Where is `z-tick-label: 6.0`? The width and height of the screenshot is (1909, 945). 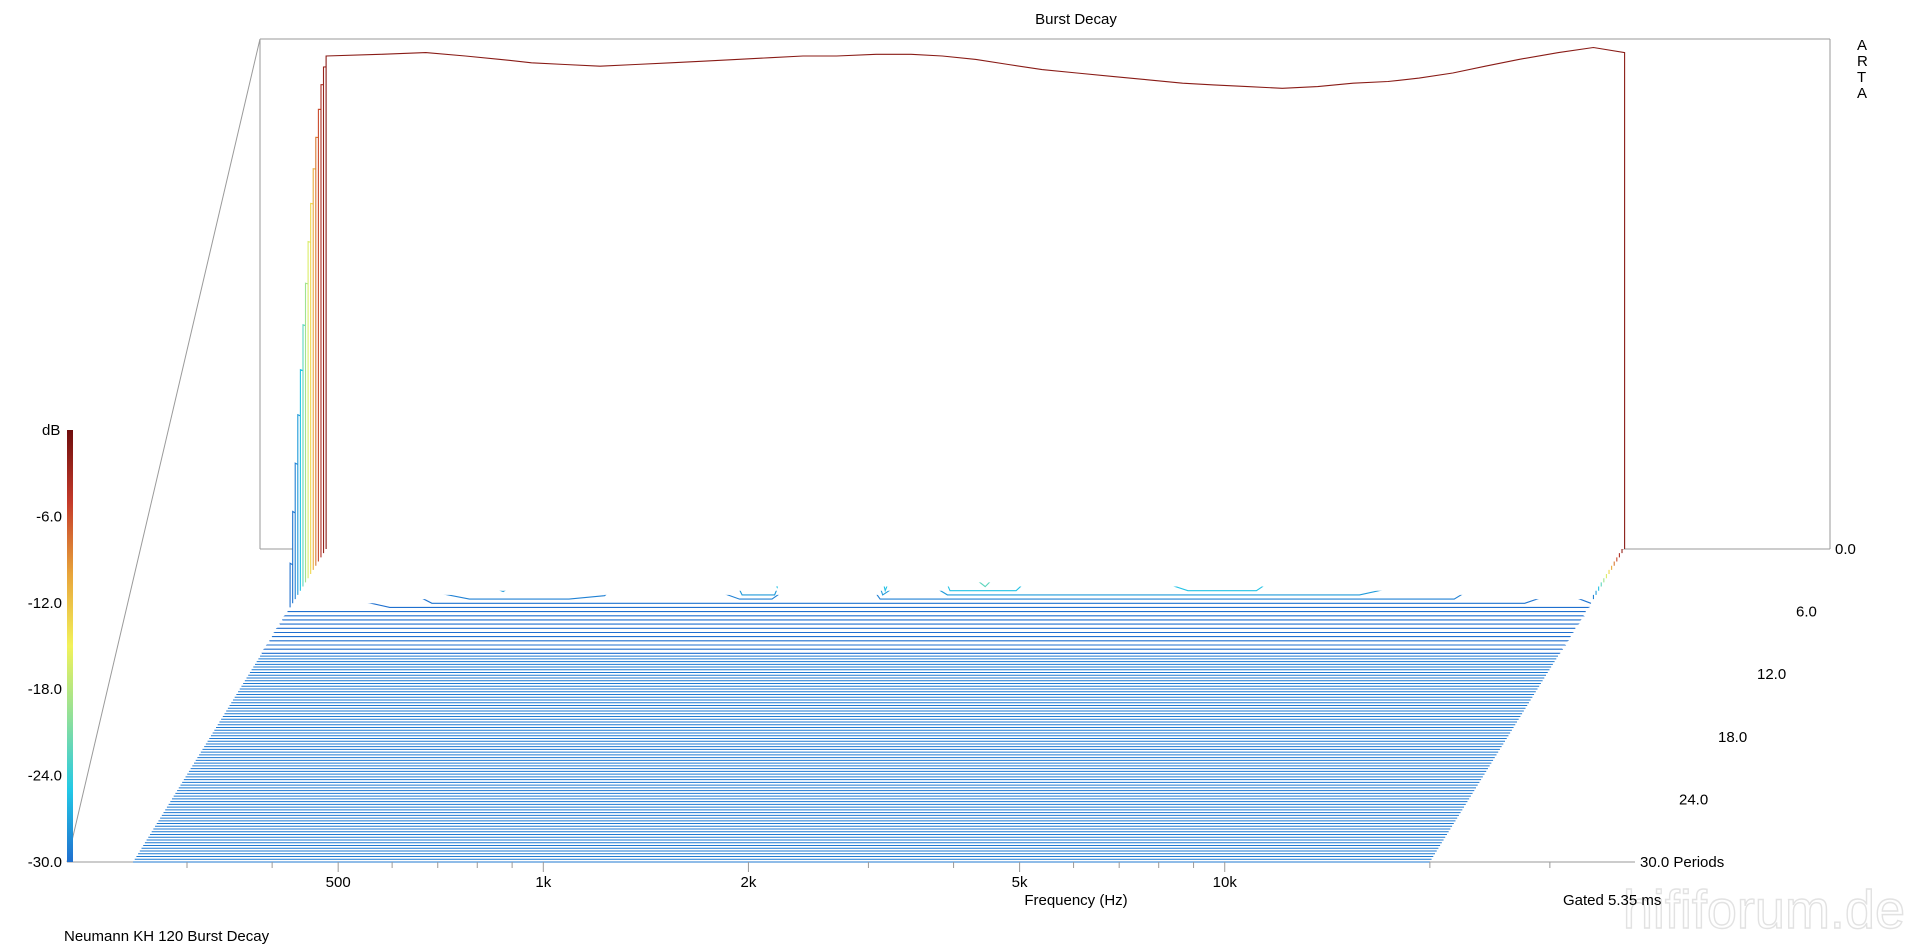 z-tick-label: 6.0 is located at coordinates (1806, 612).